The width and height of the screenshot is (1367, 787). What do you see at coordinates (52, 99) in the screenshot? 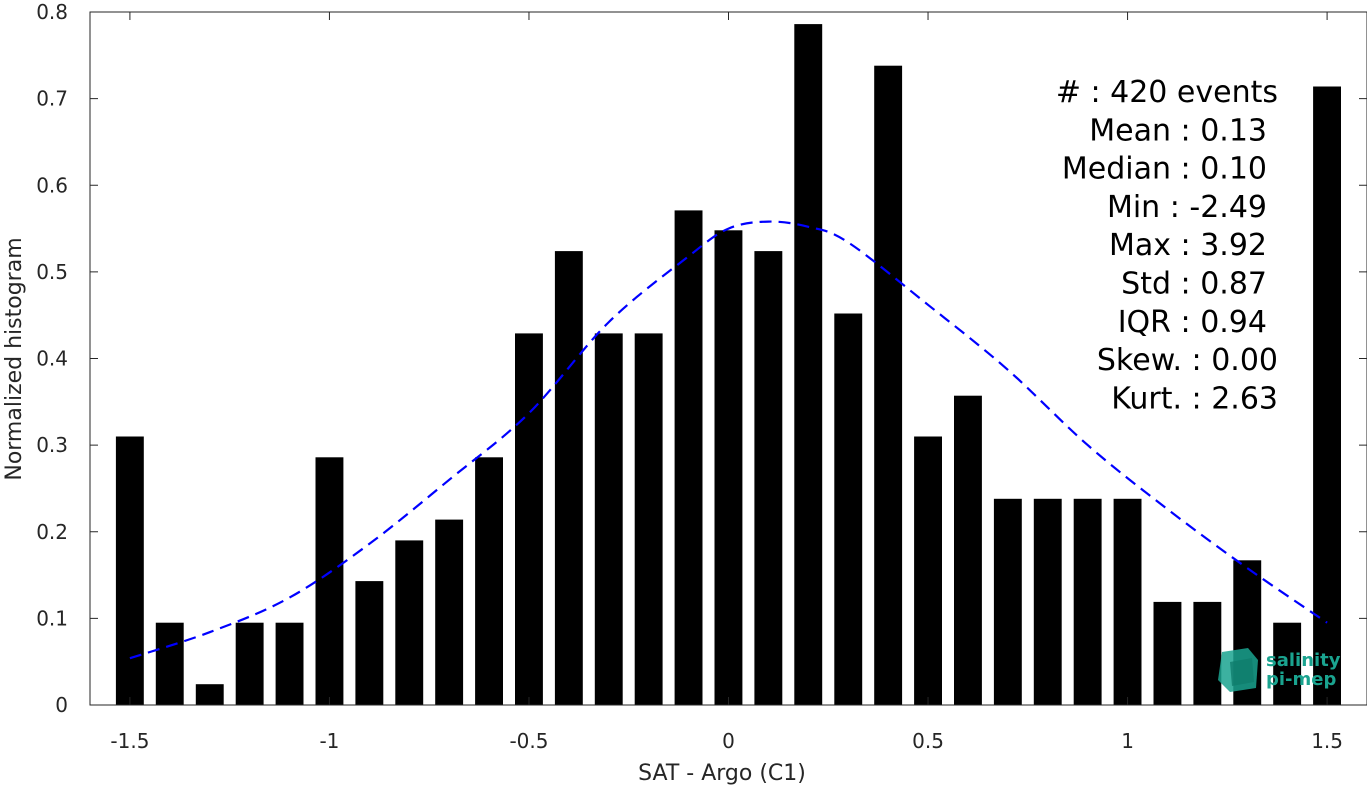
I see `y-tick-label: 0.7` at bounding box center [52, 99].